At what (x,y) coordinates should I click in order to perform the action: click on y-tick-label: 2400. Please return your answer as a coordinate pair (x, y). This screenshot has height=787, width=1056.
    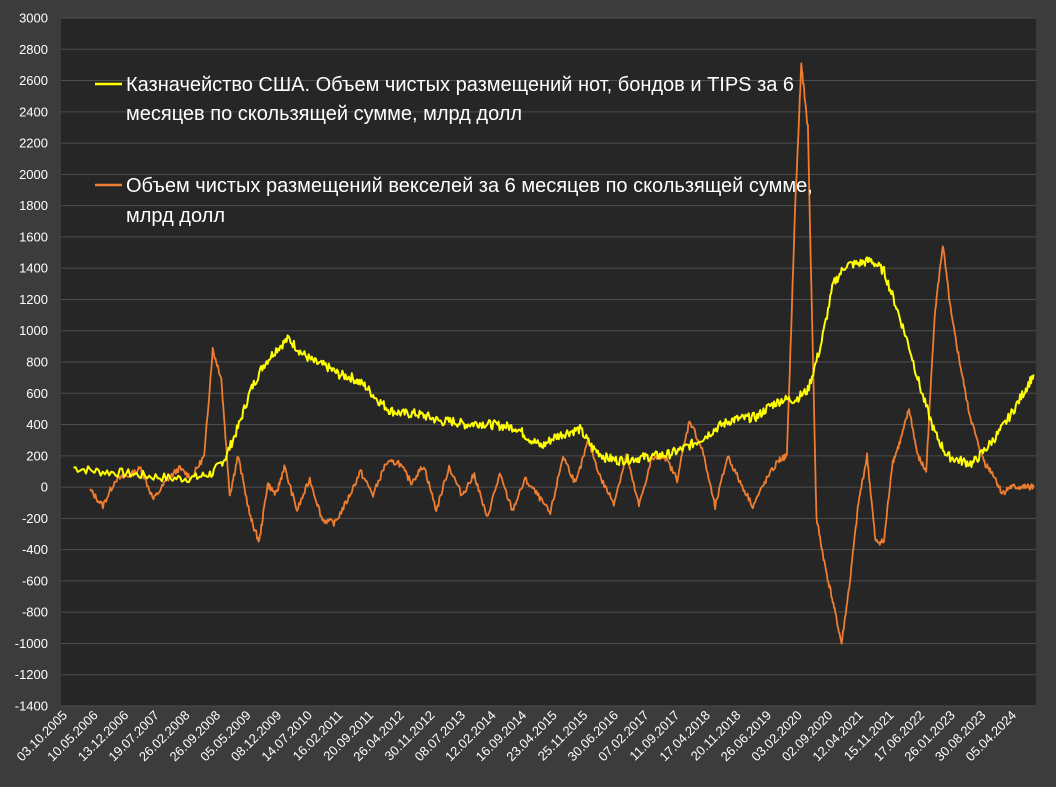
    Looking at the image, I should click on (33, 111).